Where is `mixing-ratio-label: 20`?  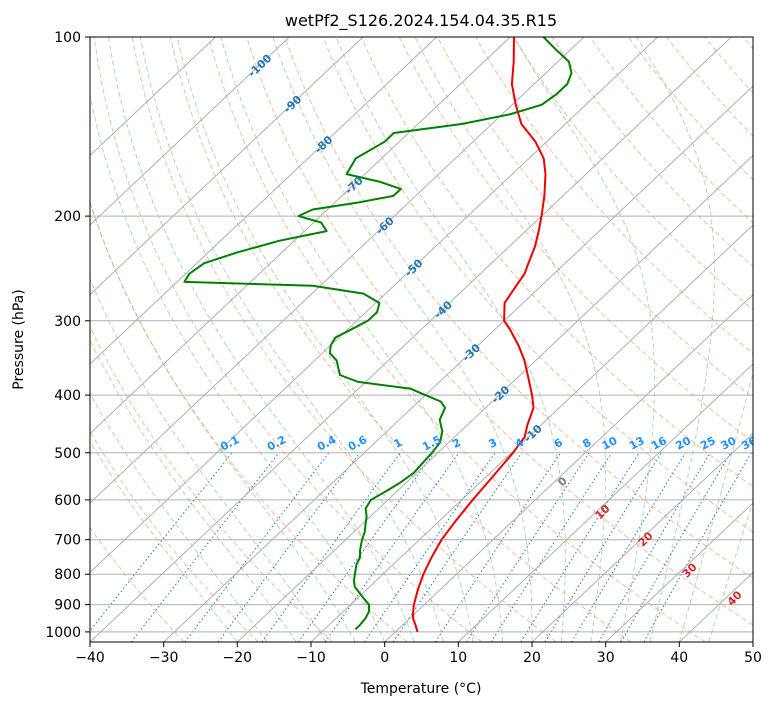 mixing-ratio-label: 20 is located at coordinates (683, 443).